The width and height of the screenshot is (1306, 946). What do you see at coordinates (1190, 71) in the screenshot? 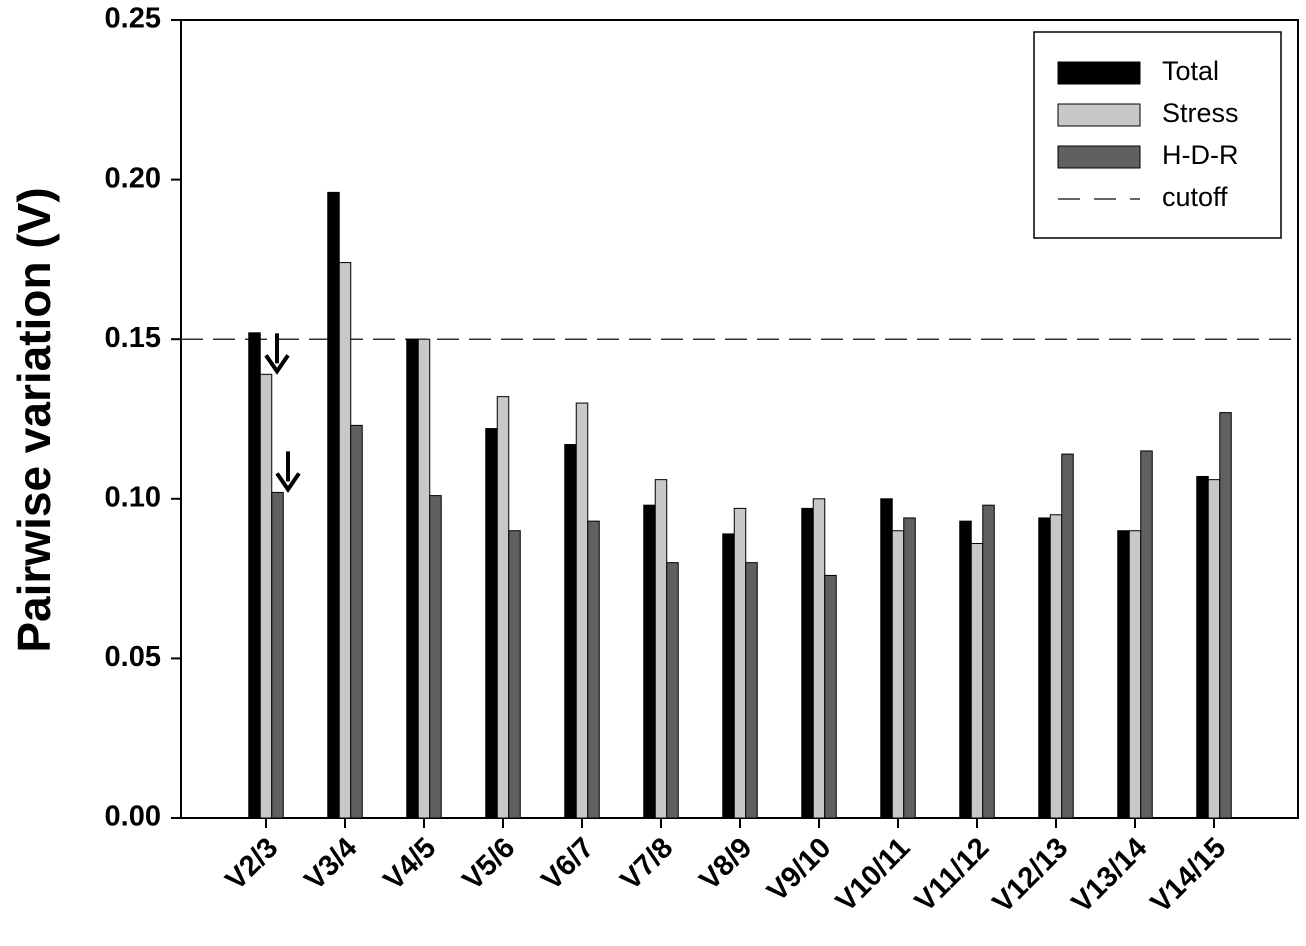
I see `legend-label: Total` at bounding box center [1190, 71].